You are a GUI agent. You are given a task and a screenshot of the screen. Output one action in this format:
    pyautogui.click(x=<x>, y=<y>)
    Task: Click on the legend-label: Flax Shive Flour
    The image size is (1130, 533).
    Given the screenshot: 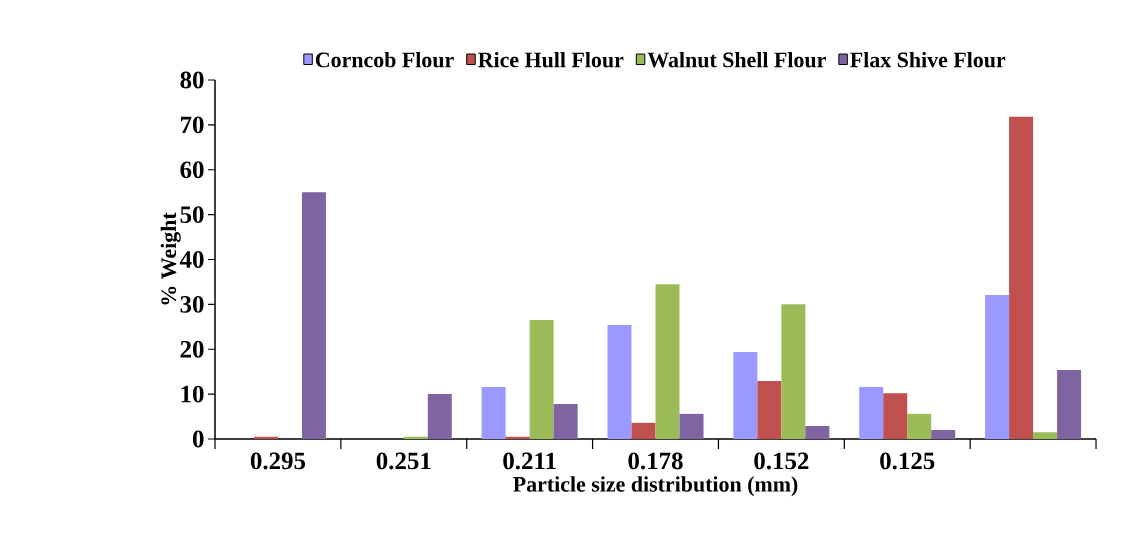 What is the action you would take?
    pyautogui.click(x=928, y=59)
    